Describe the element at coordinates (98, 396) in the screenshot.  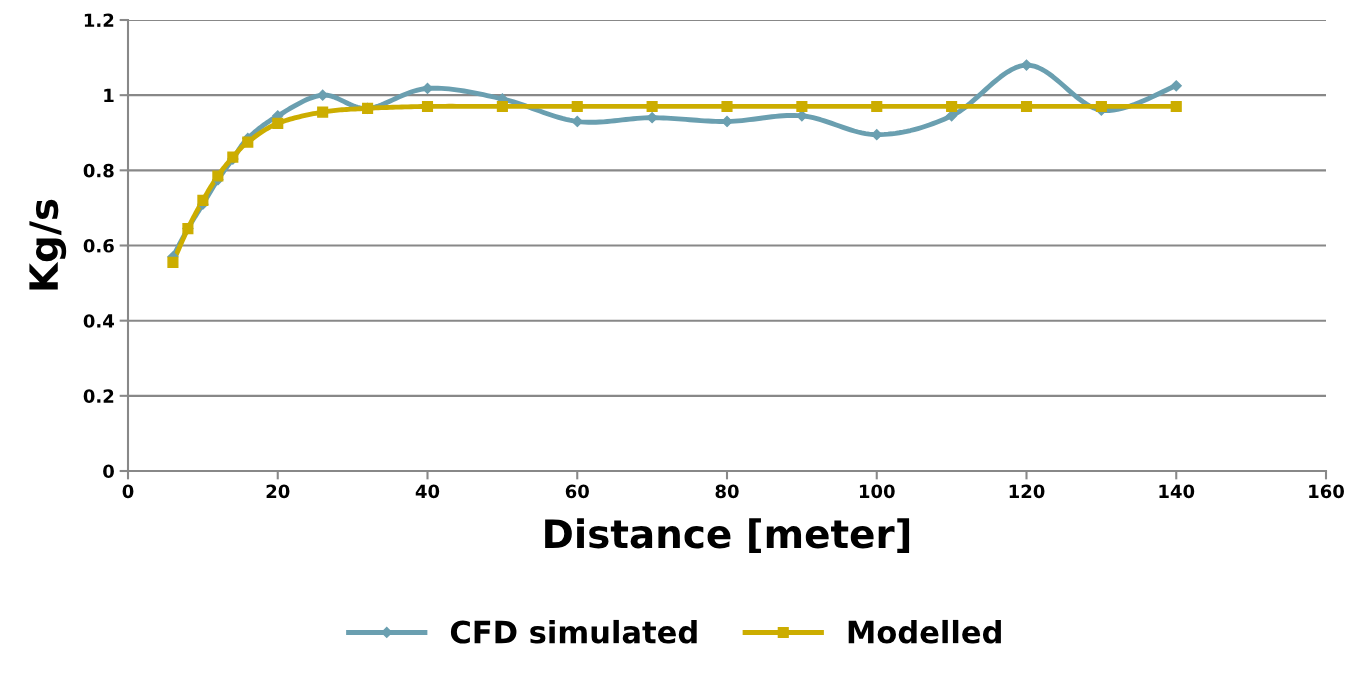
I see `y-tick-label: 0.2` at that location.